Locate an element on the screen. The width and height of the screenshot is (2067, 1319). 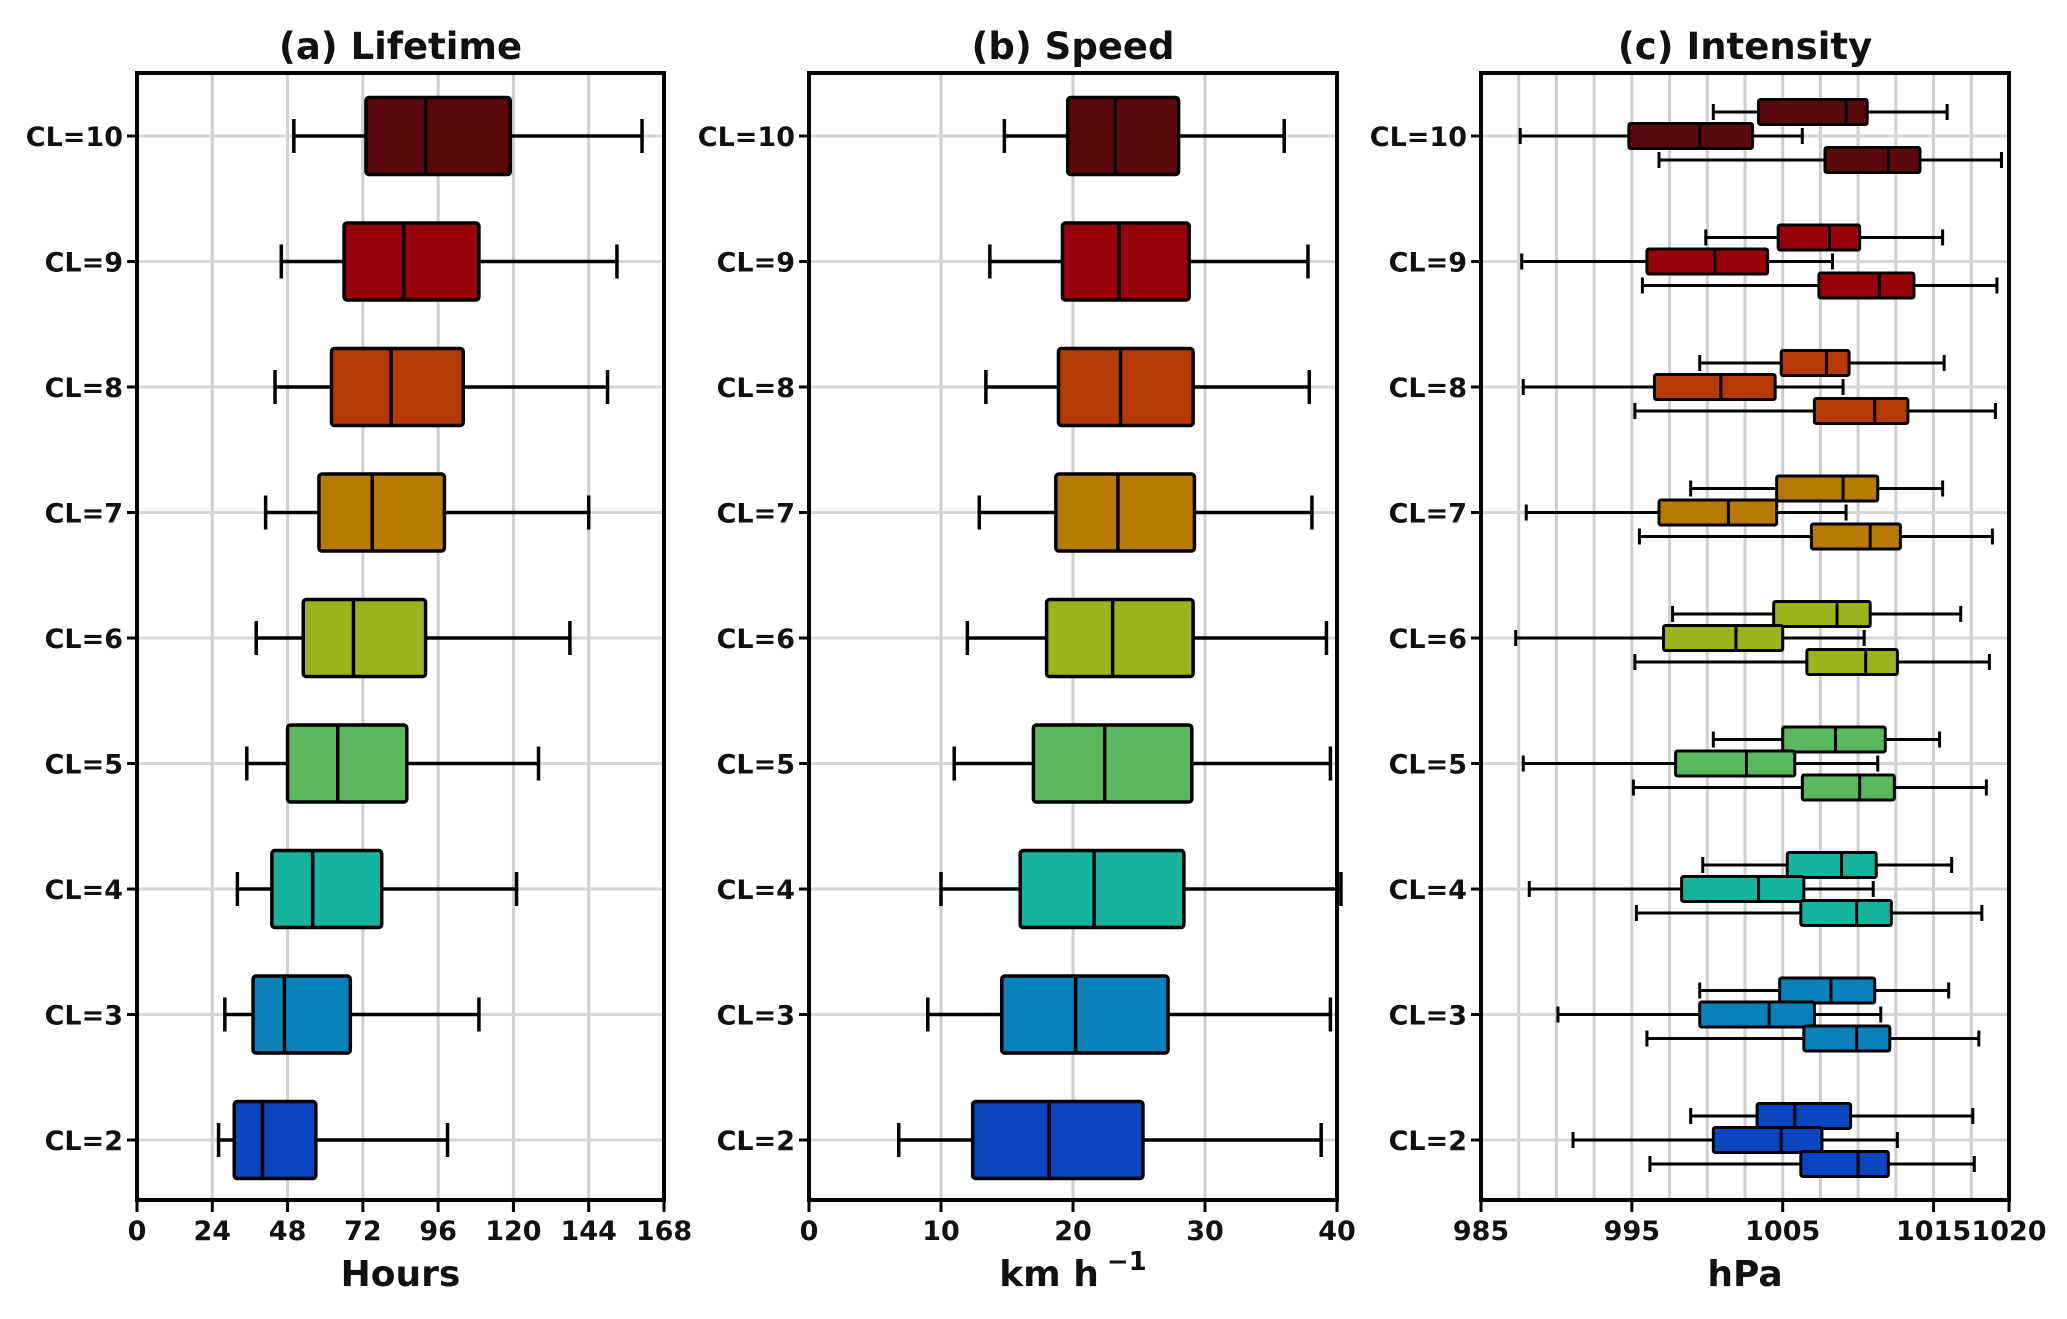
p2-iqr-1-s2 is located at coordinates (1866, 285).